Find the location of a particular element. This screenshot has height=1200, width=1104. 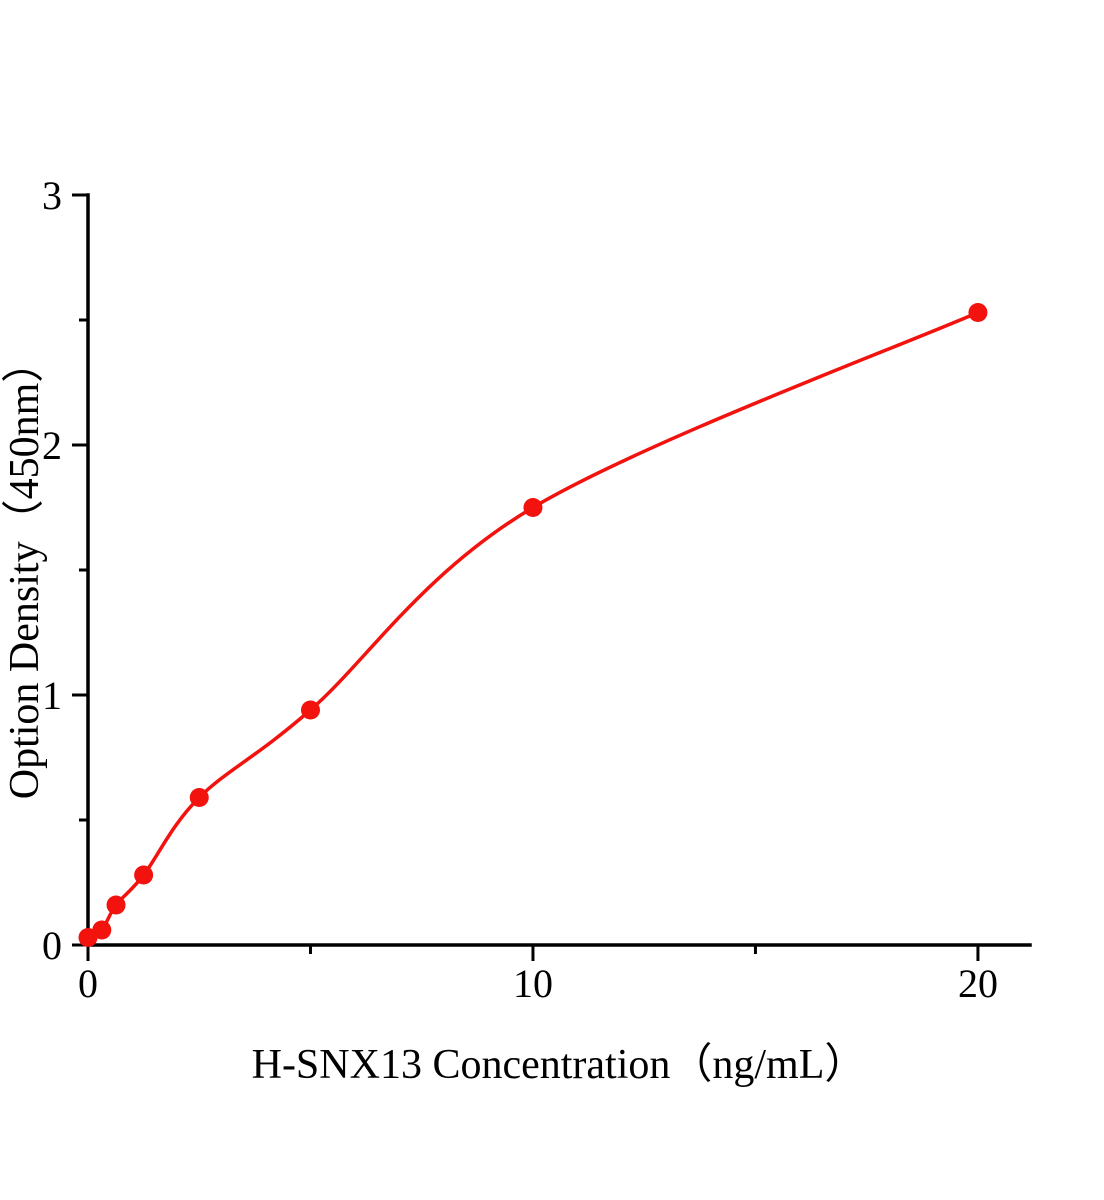

y-tick-label-3: 3 is located at coordinates (52, 195).